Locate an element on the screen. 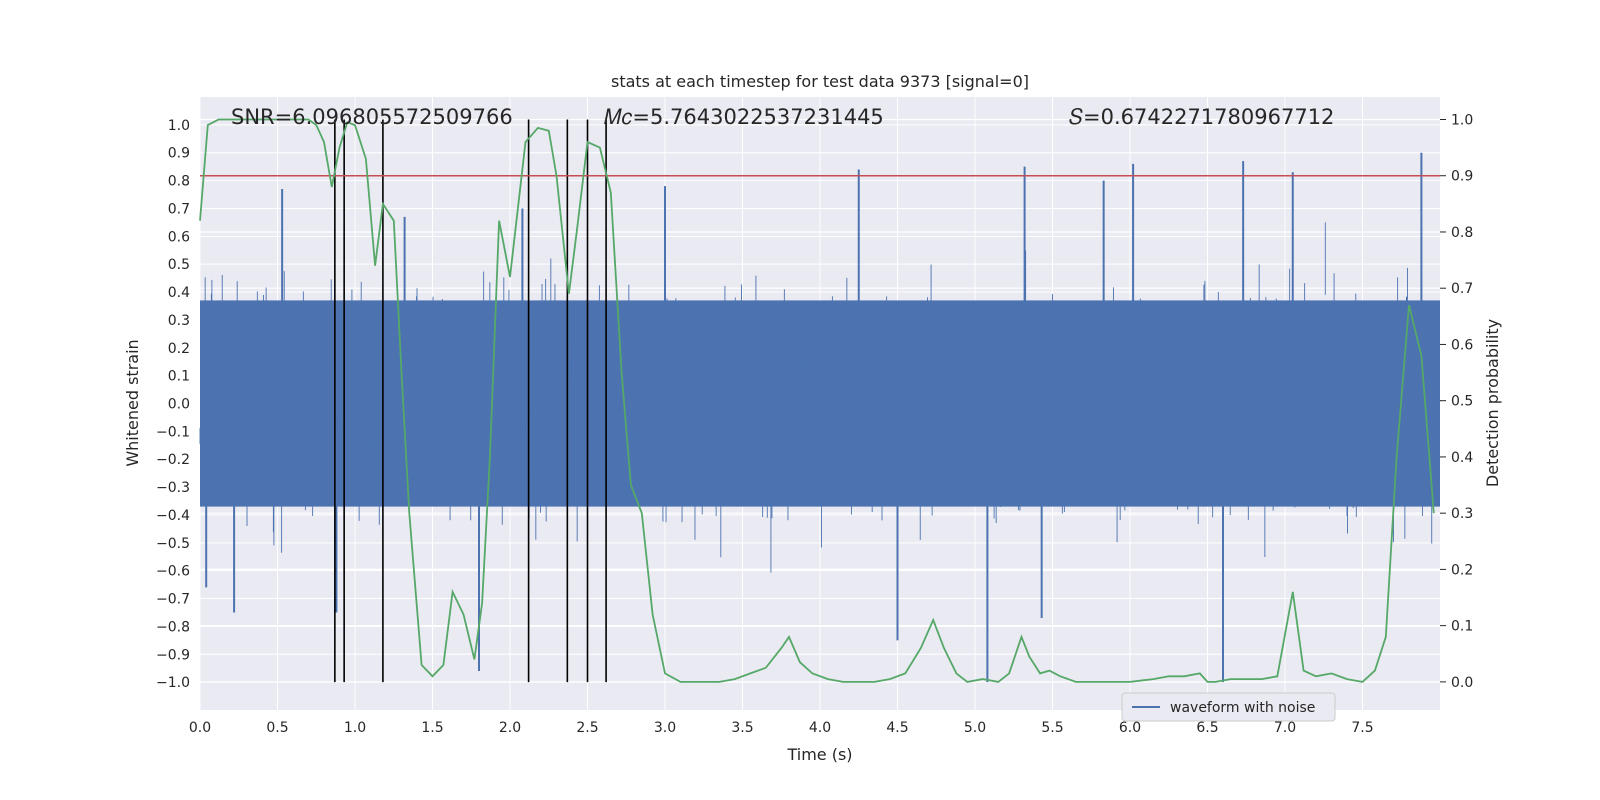 The image size is (1600, 800). y2-tick-label: 0.0 is located at coordinates (1462, 683).